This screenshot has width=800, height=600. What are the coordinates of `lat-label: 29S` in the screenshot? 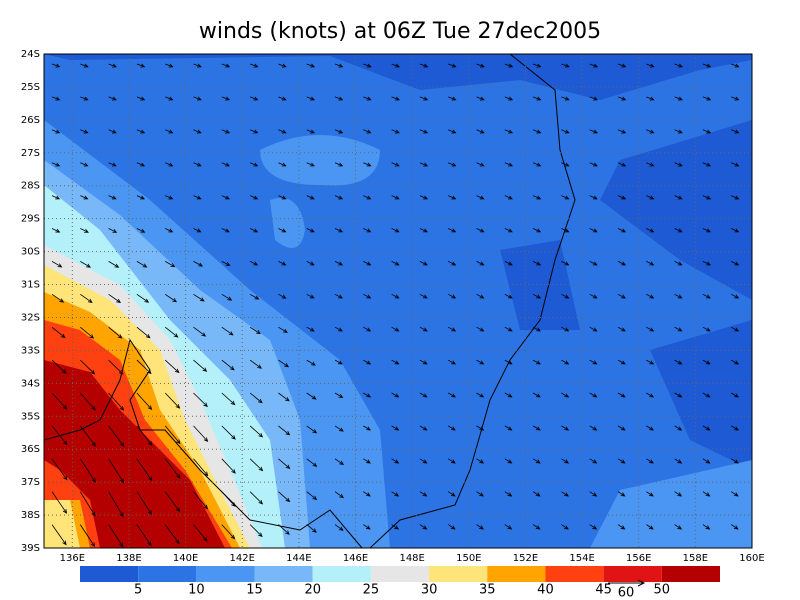 It's located at (30, 219).